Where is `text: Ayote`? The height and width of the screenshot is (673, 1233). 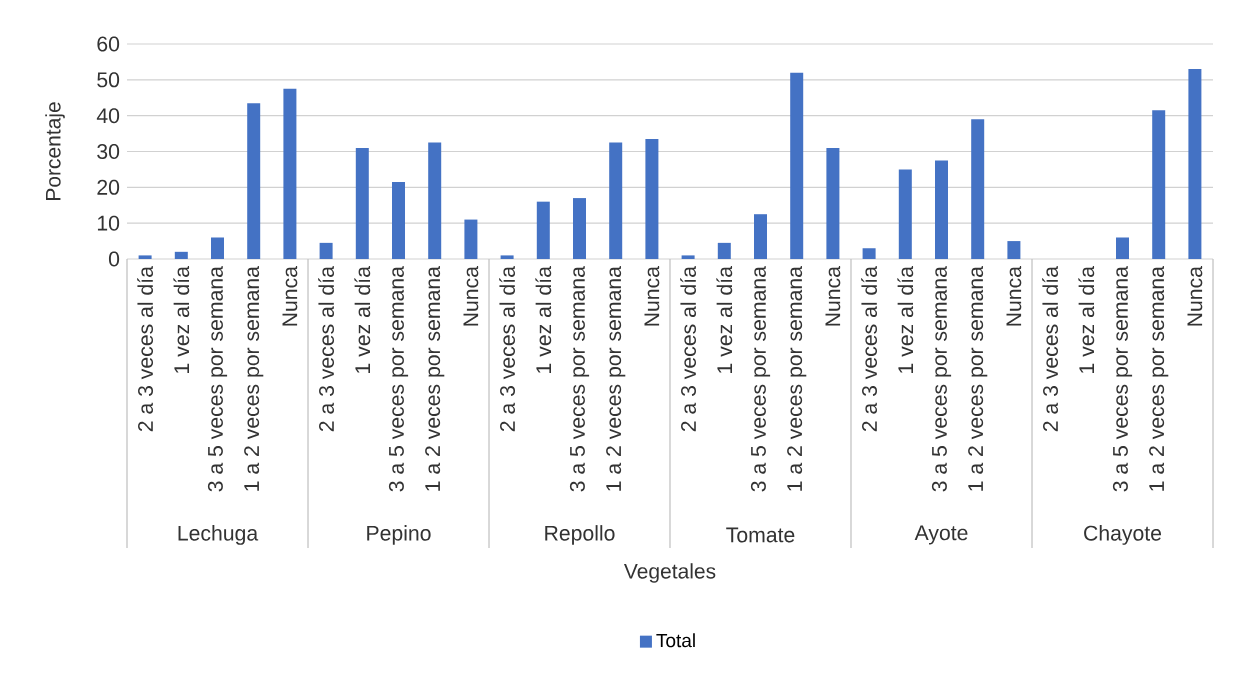
text: Ayote is located at coordinates (941, 535).